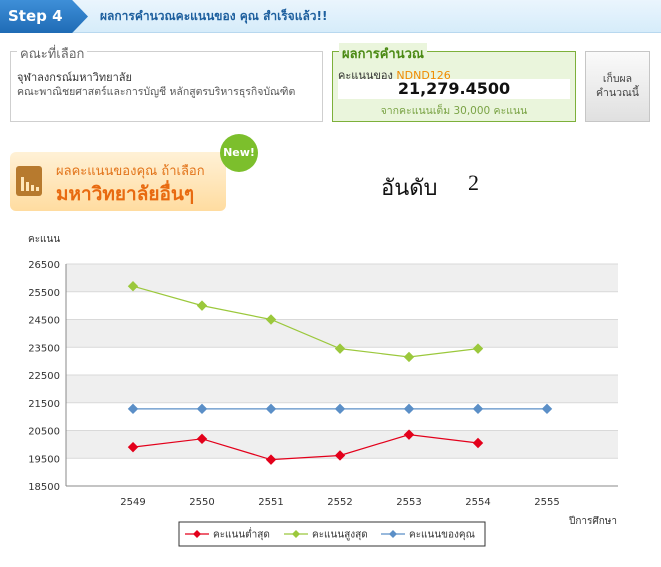  I want to click on promo-line2: มหาวิทยาลัยอื่นๆ, so click(125, 194).